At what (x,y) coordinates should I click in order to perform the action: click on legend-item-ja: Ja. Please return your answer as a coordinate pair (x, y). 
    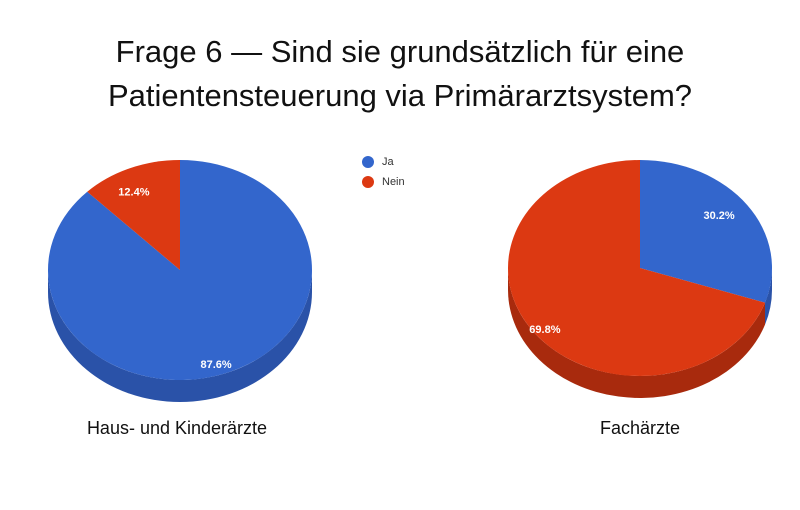
    Looking at the image, I should click on (383, 162).